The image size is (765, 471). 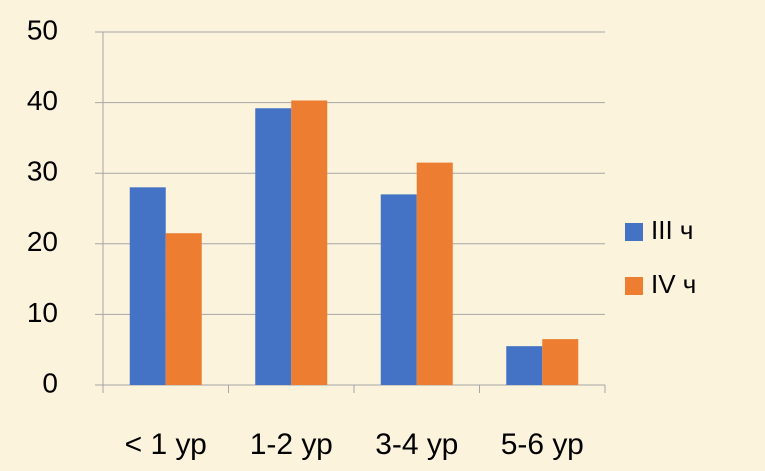 I want to click on x-tick-label: 5-6 ур, so click(x=542, y=444).